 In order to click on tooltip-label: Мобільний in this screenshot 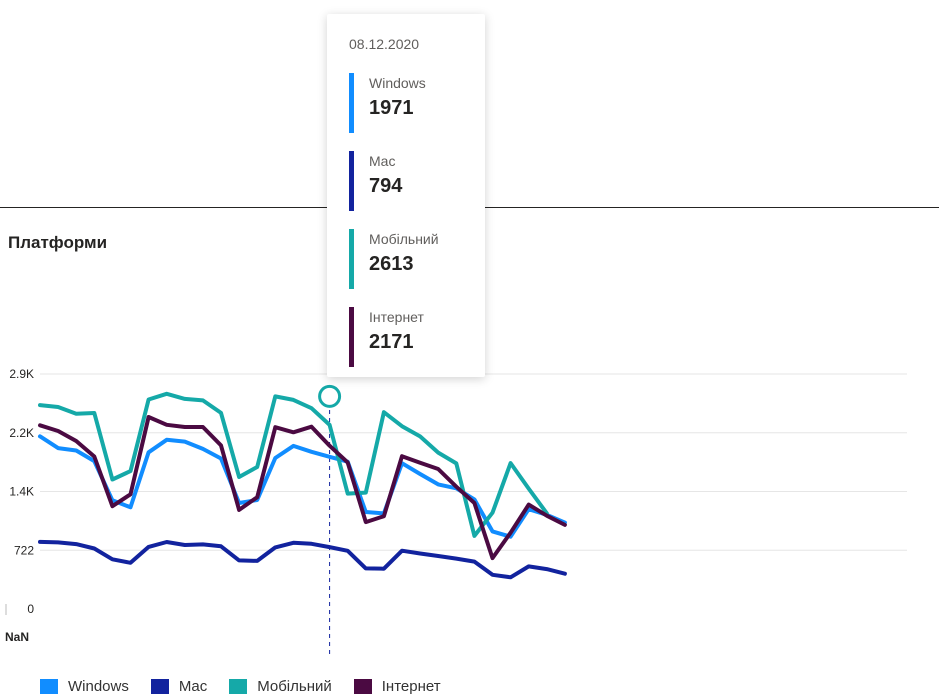, I will do `click(404, 239)`.